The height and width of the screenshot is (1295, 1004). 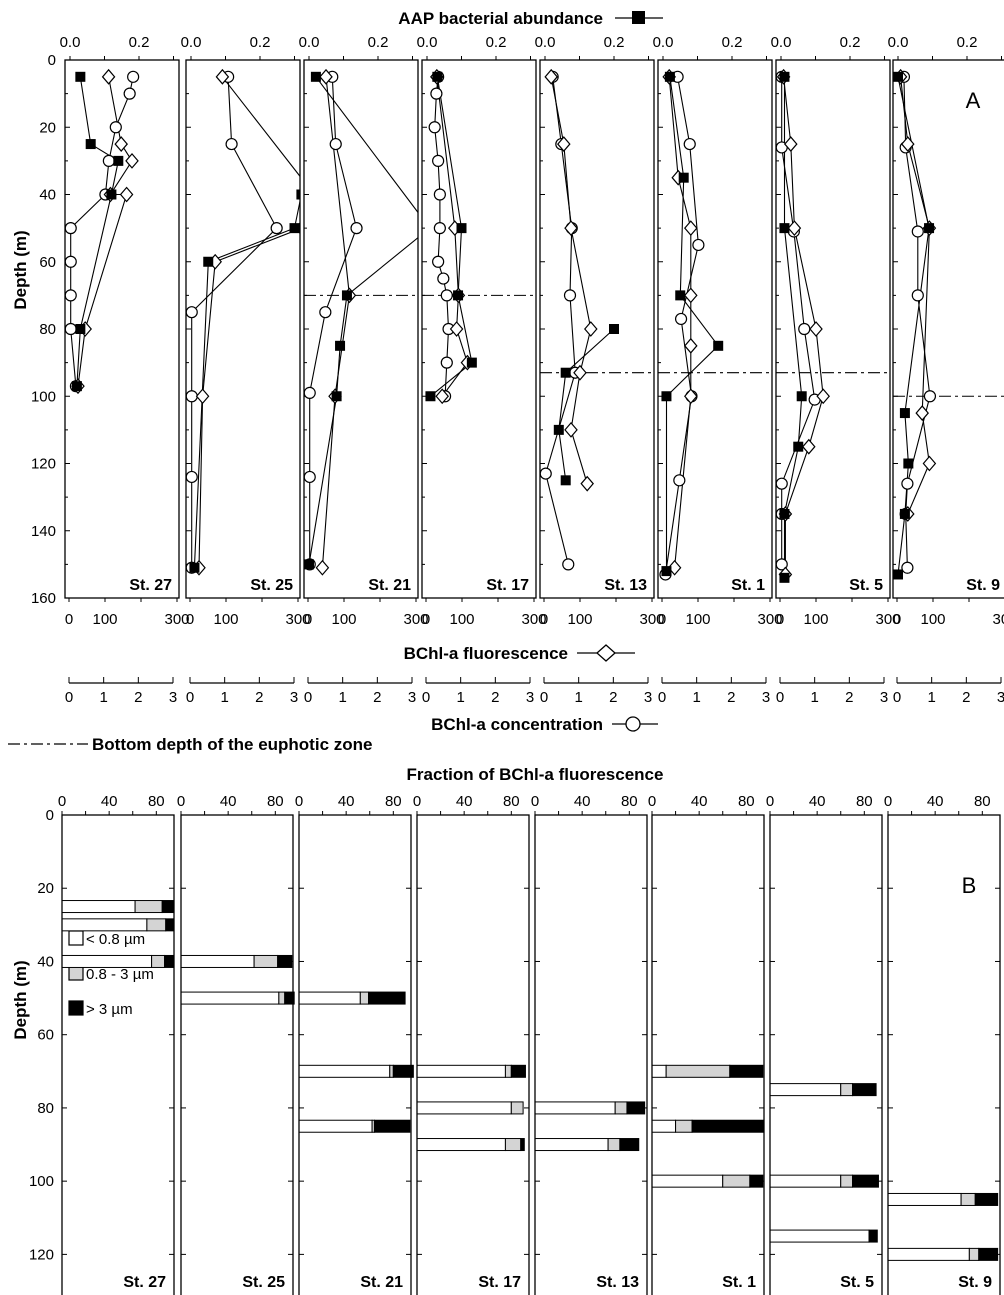 I want to click on station-label: St. 9, so click(x=975, y=1282).